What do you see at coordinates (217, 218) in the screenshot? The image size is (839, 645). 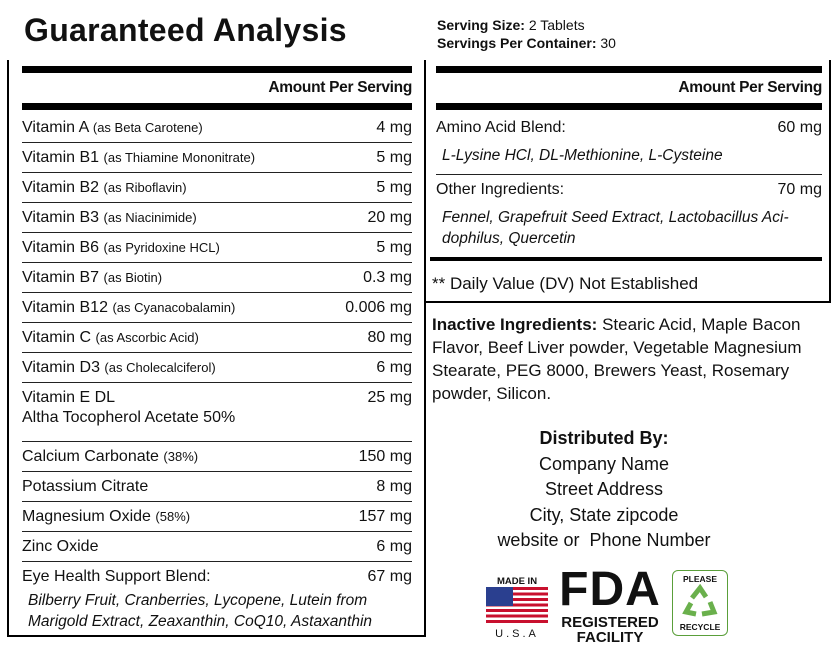 I see `table-row: Vitamin B3 (as Niacinimide) 20 mg` at bounding box center [217, 218].